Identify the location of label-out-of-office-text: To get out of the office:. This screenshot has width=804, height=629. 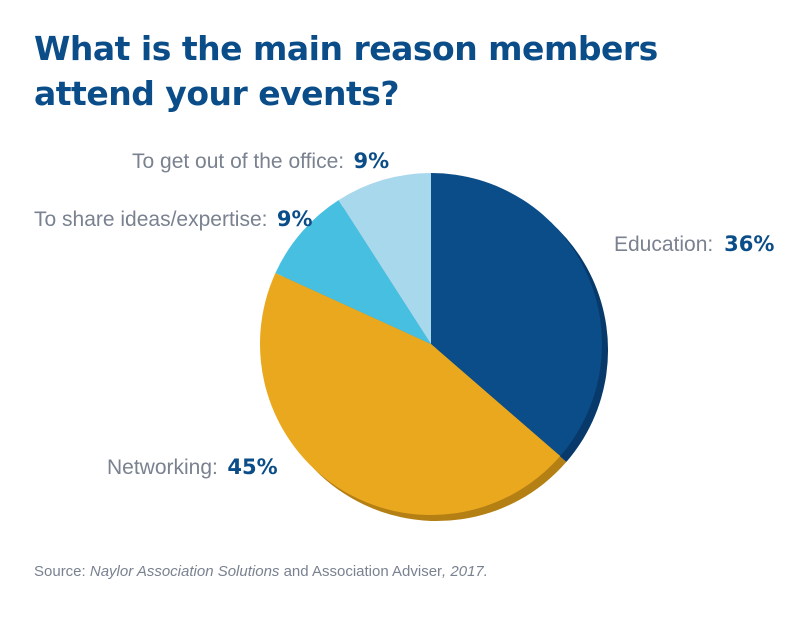
(238, 161).